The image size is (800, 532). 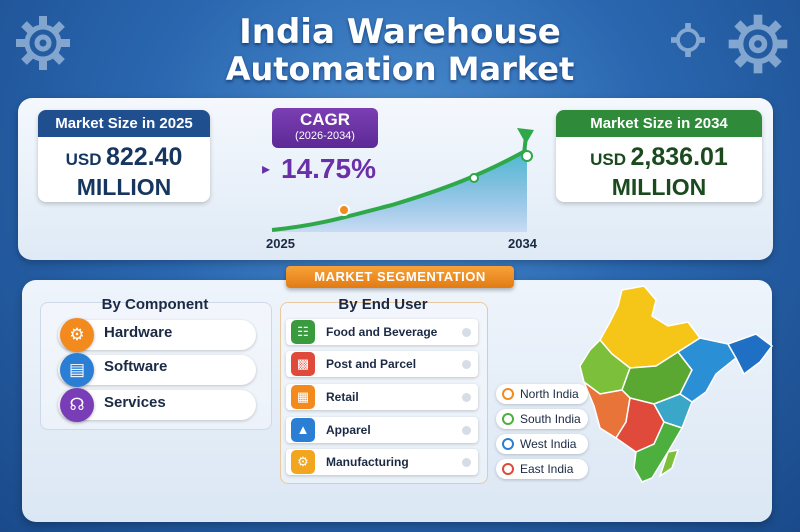 I want to click on component-label: Services, so click(x=135, y=402).